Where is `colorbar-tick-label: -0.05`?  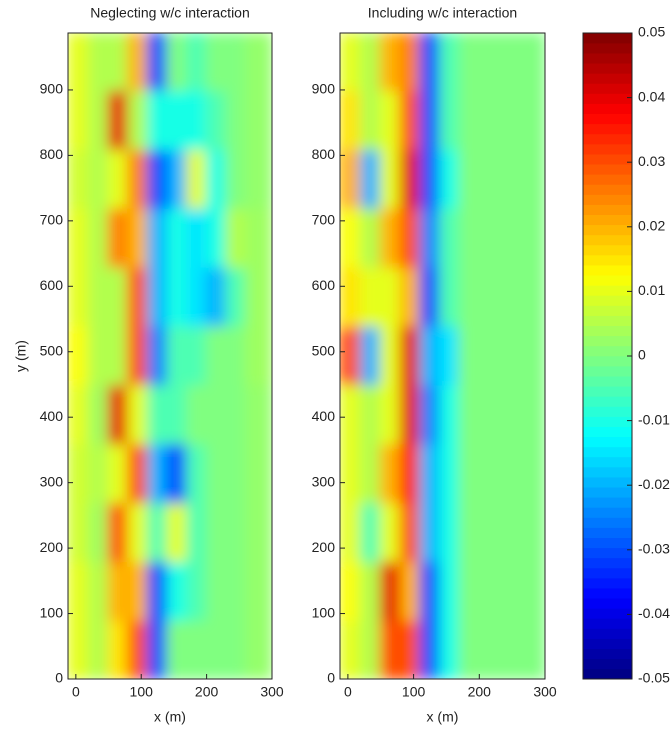 colorbar-tick-label: -0.05 is located at coordinates (654, 678).